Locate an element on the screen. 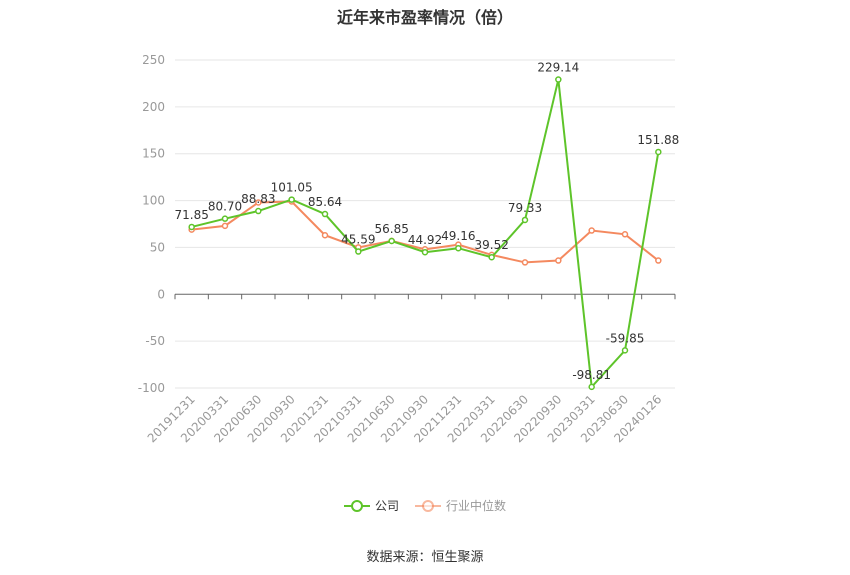  company-data-label: 88.83 is located at coordinates (258, 199).